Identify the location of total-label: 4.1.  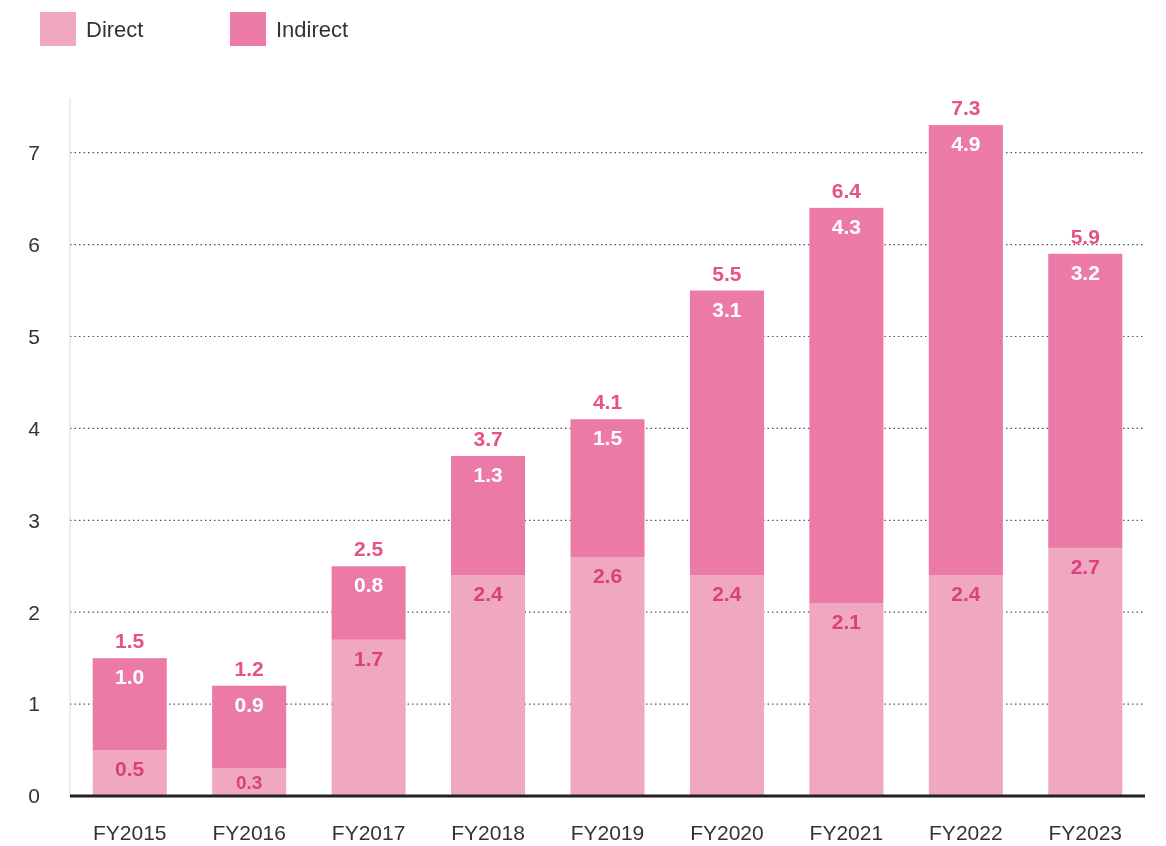
(607, 402).